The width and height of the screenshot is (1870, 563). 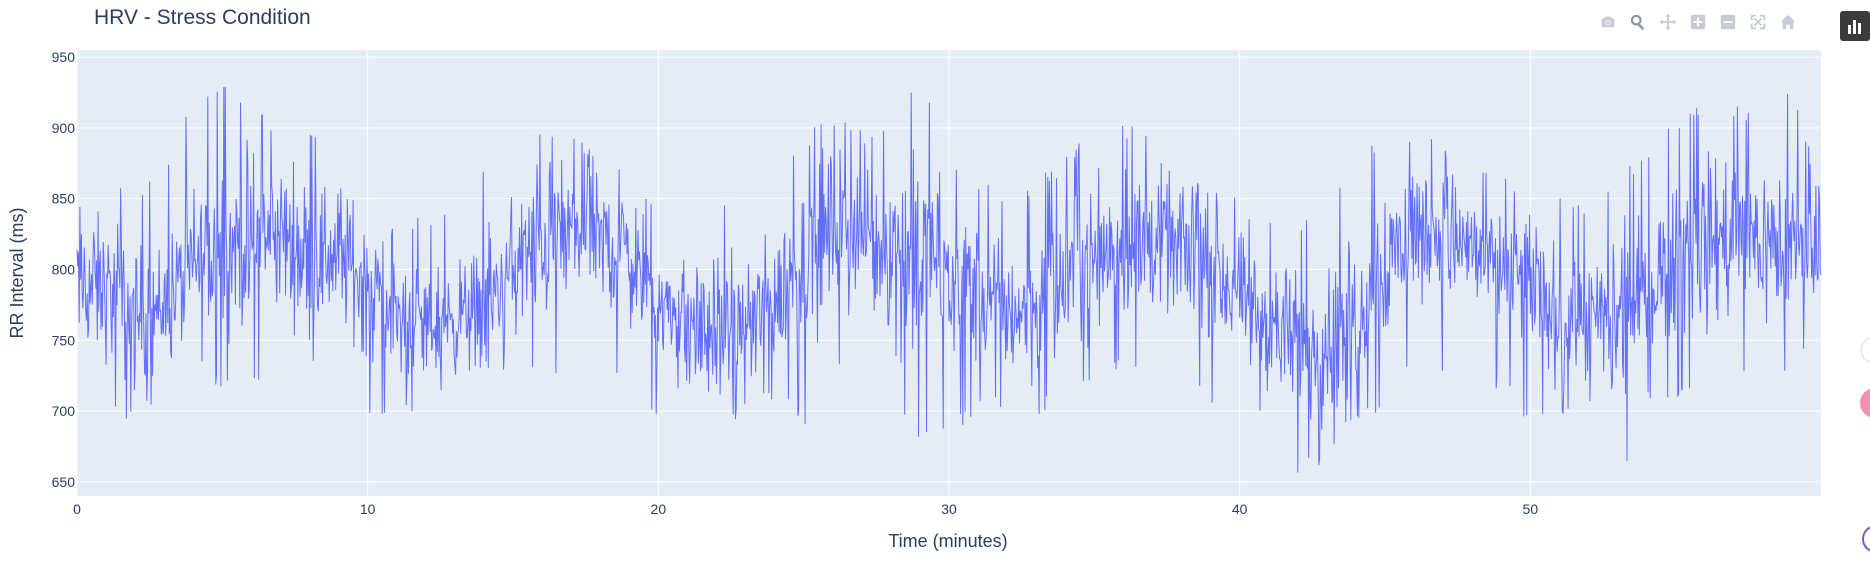 I want to click on home-icon, so click(x=1788, y=22).